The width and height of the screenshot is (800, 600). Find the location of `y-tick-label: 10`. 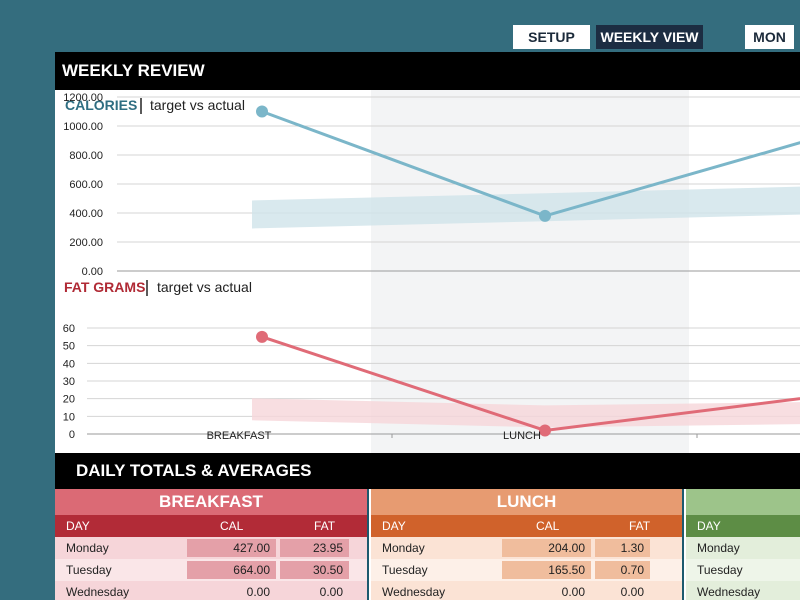

y-tick-label: 10 is located at coordinates (69, 417).